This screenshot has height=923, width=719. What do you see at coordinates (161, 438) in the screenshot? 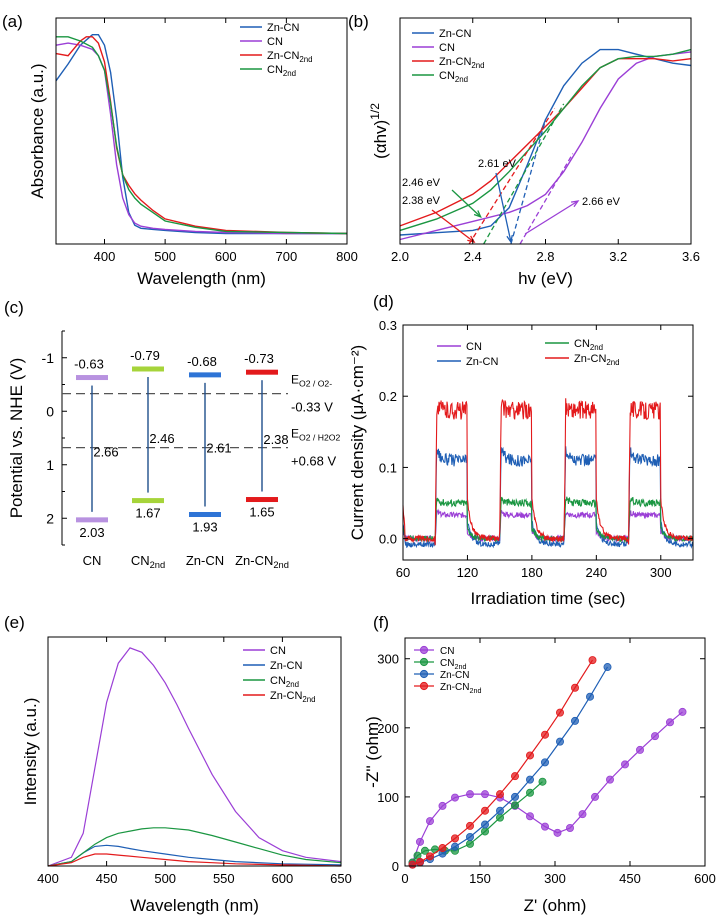
I see `band-gap-label: 2.46` at bounding box center [161, 438].